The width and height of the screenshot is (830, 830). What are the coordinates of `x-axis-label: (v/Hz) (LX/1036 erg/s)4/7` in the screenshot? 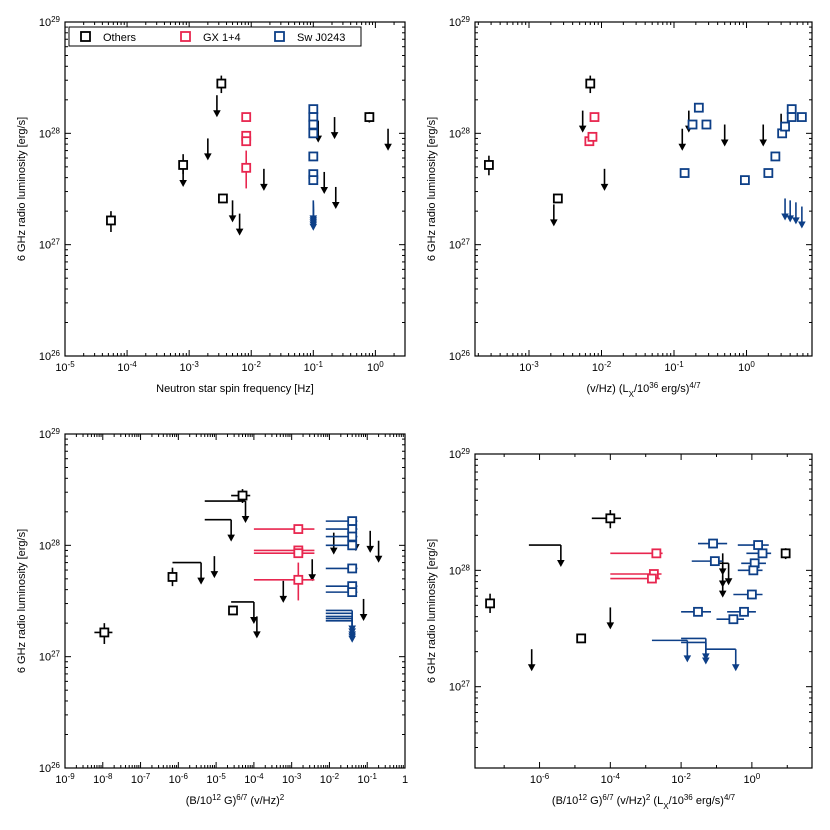 It's located at (643, 390).